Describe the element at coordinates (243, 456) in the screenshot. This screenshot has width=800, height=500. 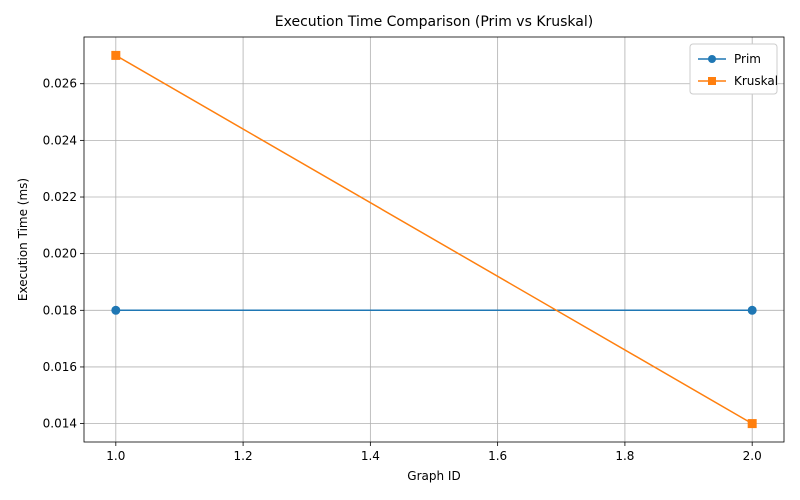
I see `x-tick-label: 1.2` at that location.